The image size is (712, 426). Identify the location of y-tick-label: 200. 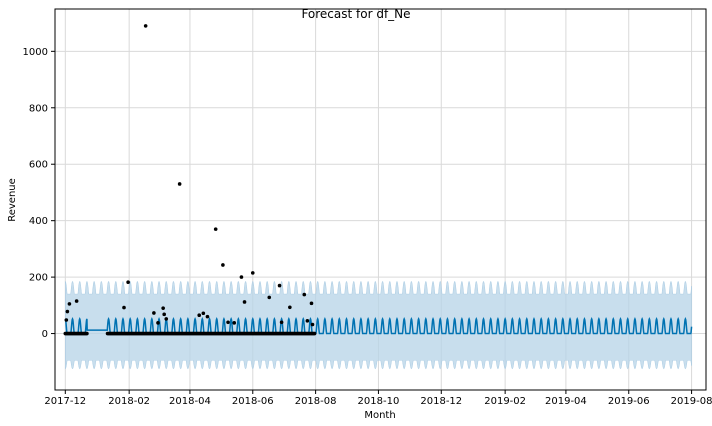
(38, 278).